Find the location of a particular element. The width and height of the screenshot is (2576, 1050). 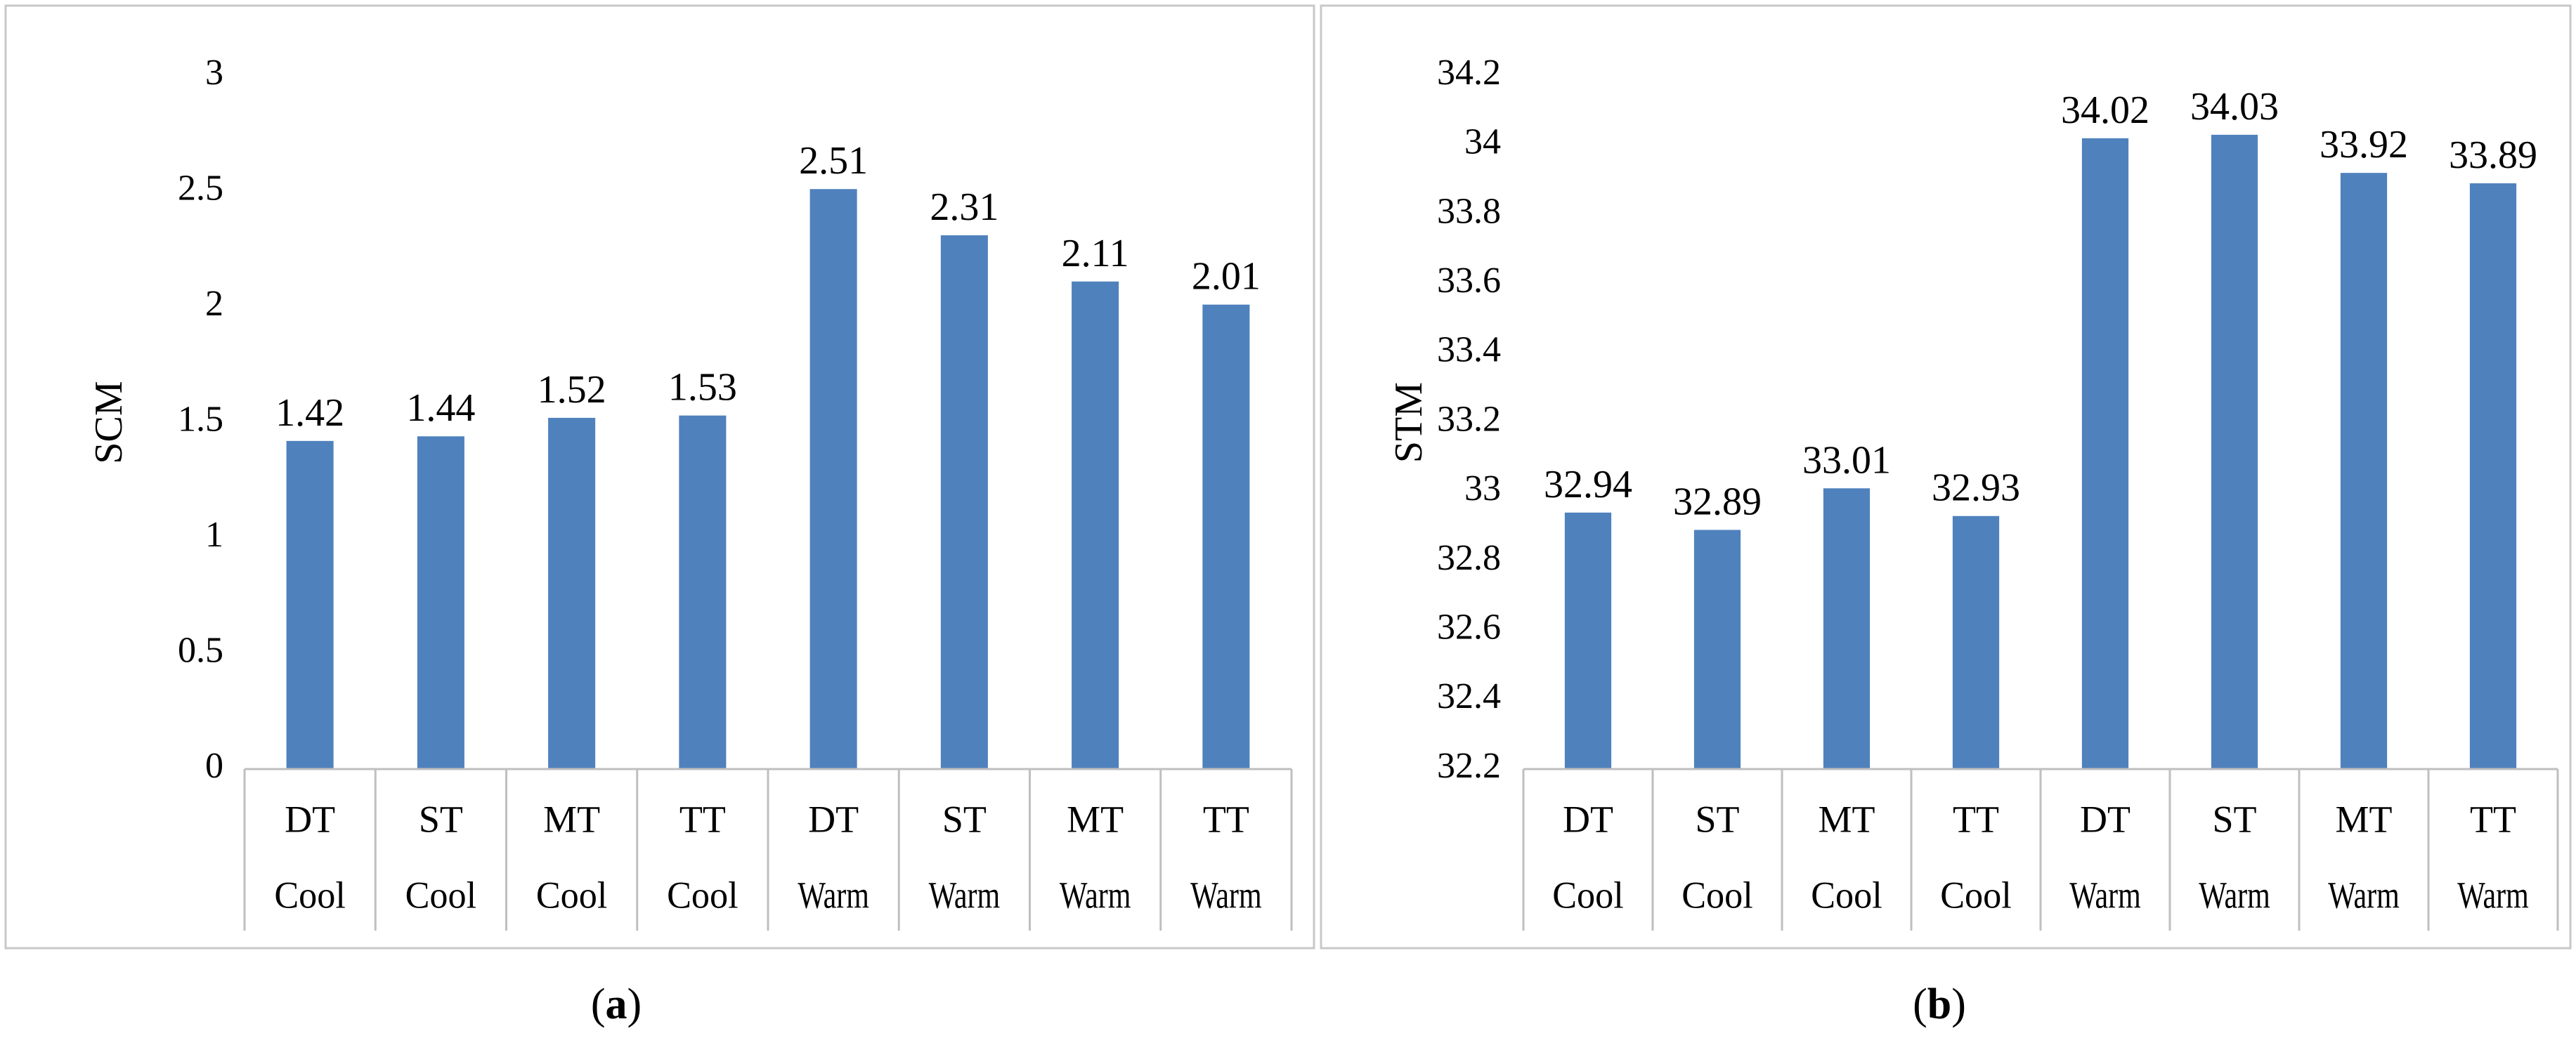

y-tick-label-a: 3 is located at coordinates (214, 73).